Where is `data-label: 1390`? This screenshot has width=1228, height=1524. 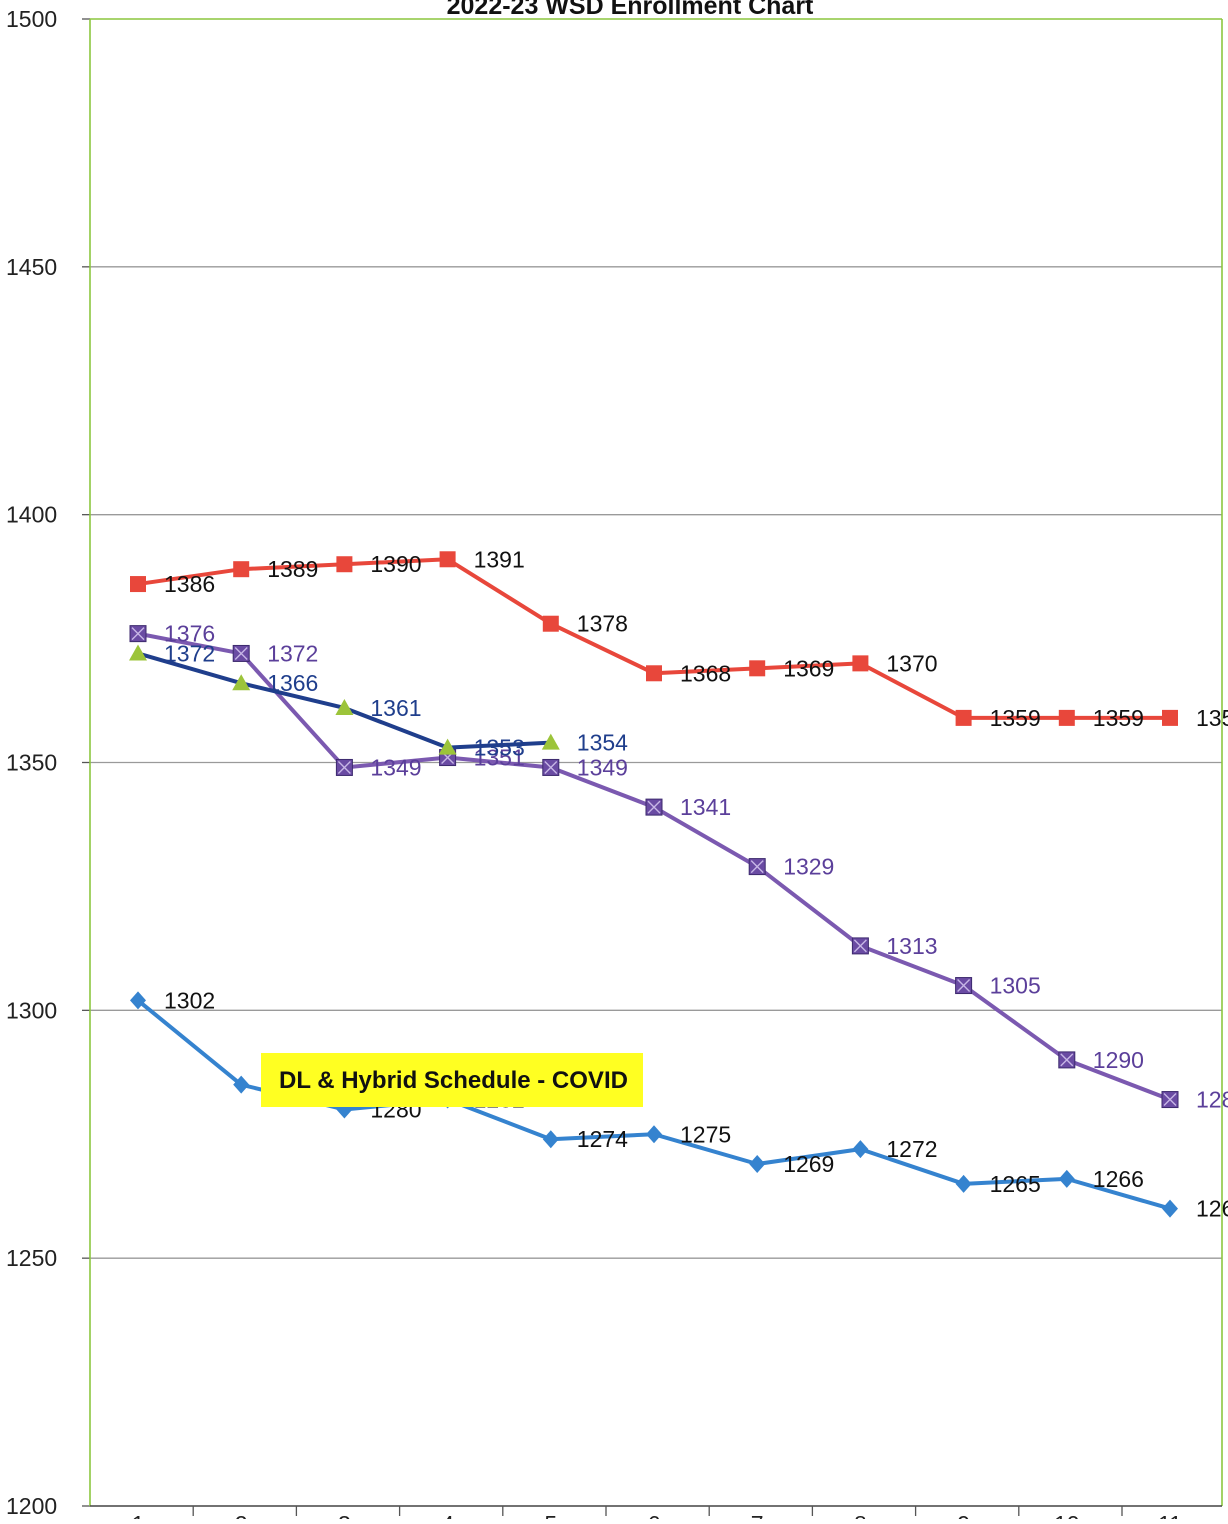
data-label: 1390 is located at coordinates (395, 564).